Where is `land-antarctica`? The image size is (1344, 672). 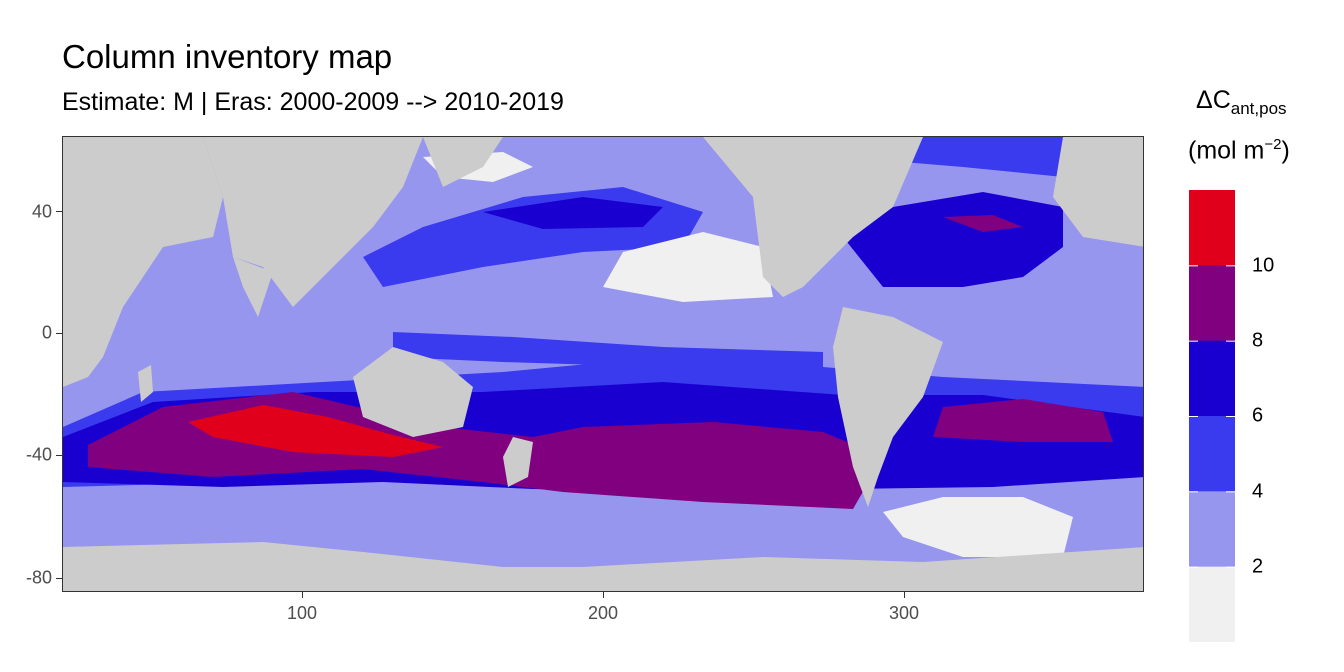
land-antarctica is located at coordinates (603, 566).